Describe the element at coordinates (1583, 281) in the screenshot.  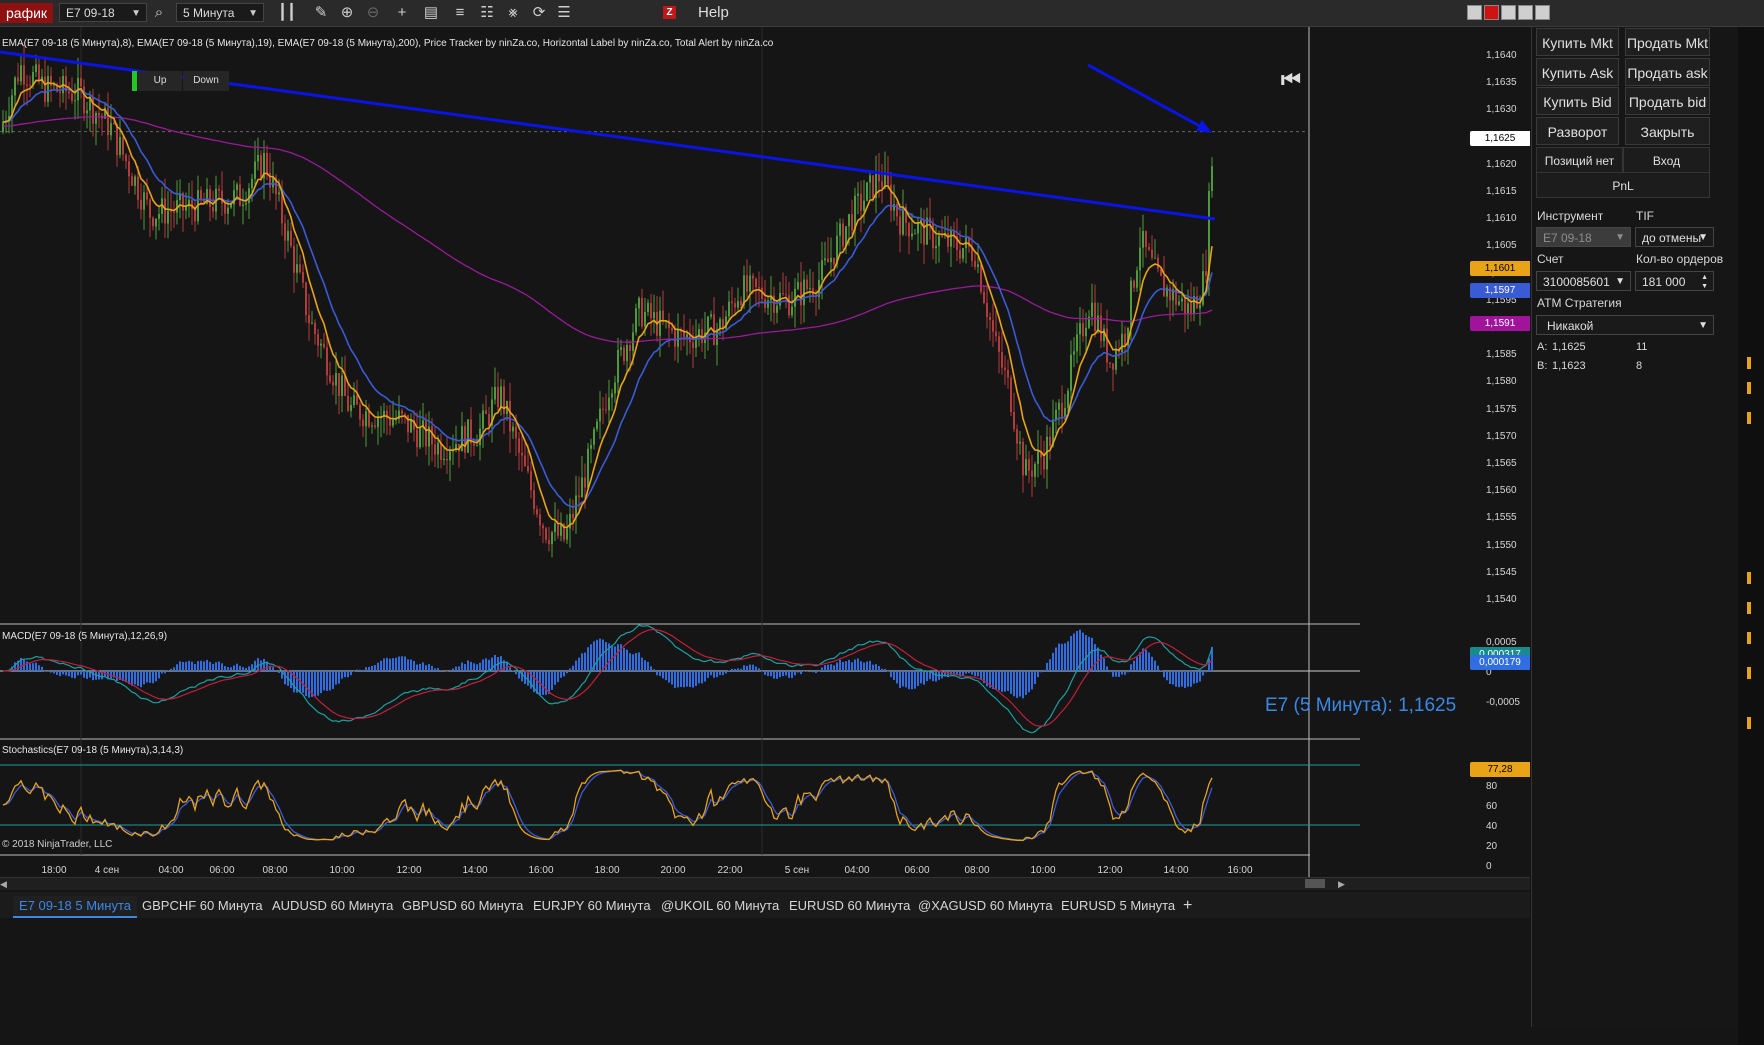
I see `account-select: 3100085601 ▼` at that location.